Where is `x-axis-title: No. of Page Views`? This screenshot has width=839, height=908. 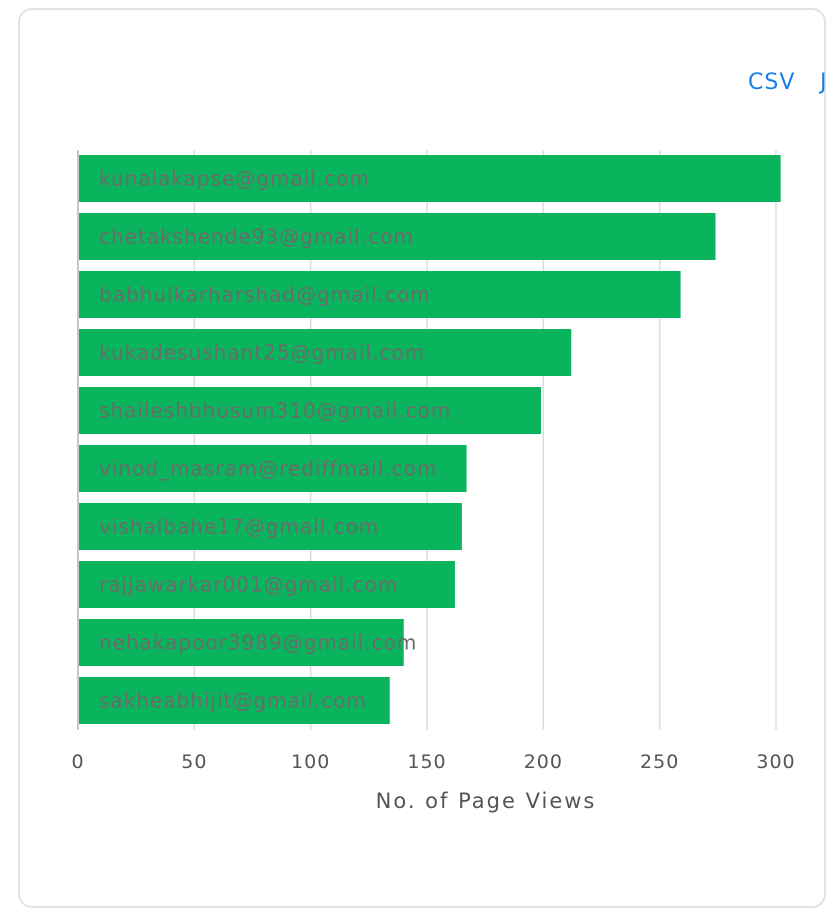
x-axis-title: No. of Page Views is located at coordinates (486, 801).